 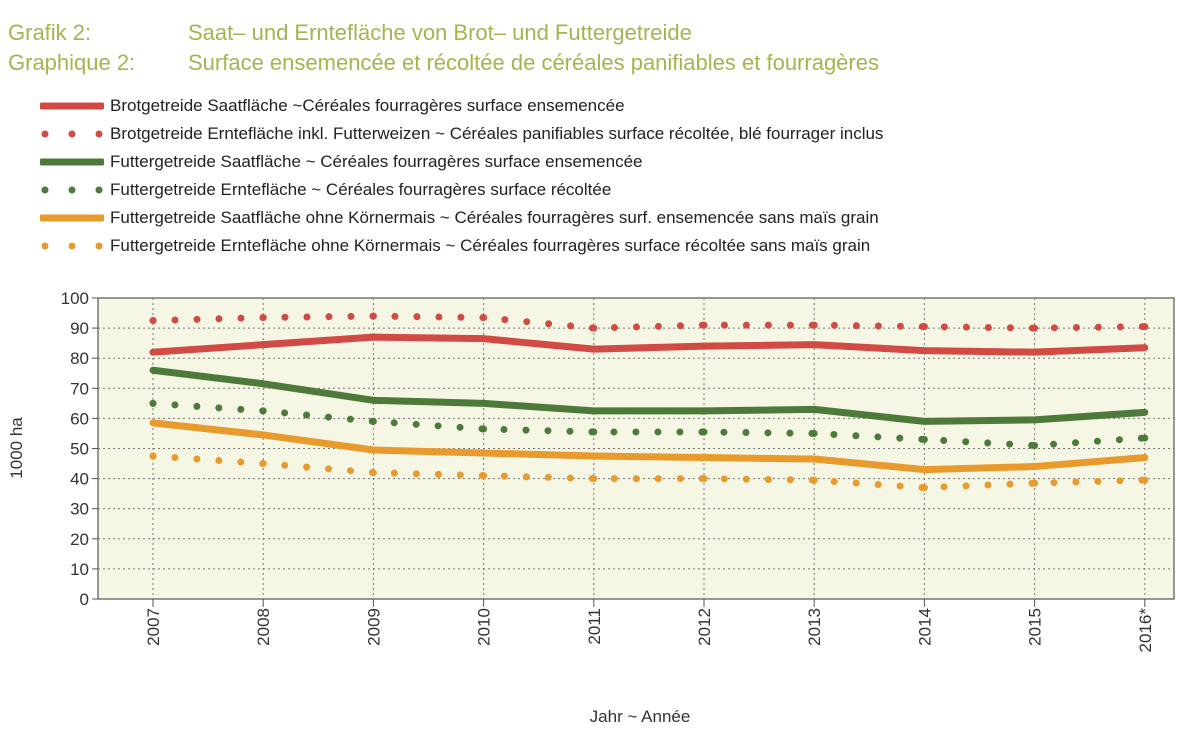 What do you see at coordinates (79, 509) in the screenshot?
I see `y-tick-label: 30` at bounding box center [79, 509].